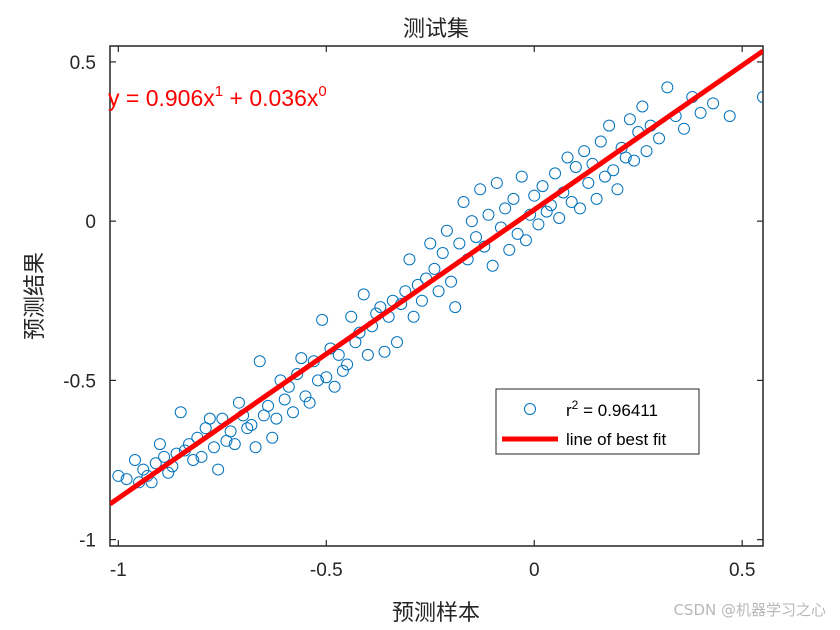  Describe the element at coordinates (90, 222) in the screenshot. I see `y-tick-label: 0` at that location.